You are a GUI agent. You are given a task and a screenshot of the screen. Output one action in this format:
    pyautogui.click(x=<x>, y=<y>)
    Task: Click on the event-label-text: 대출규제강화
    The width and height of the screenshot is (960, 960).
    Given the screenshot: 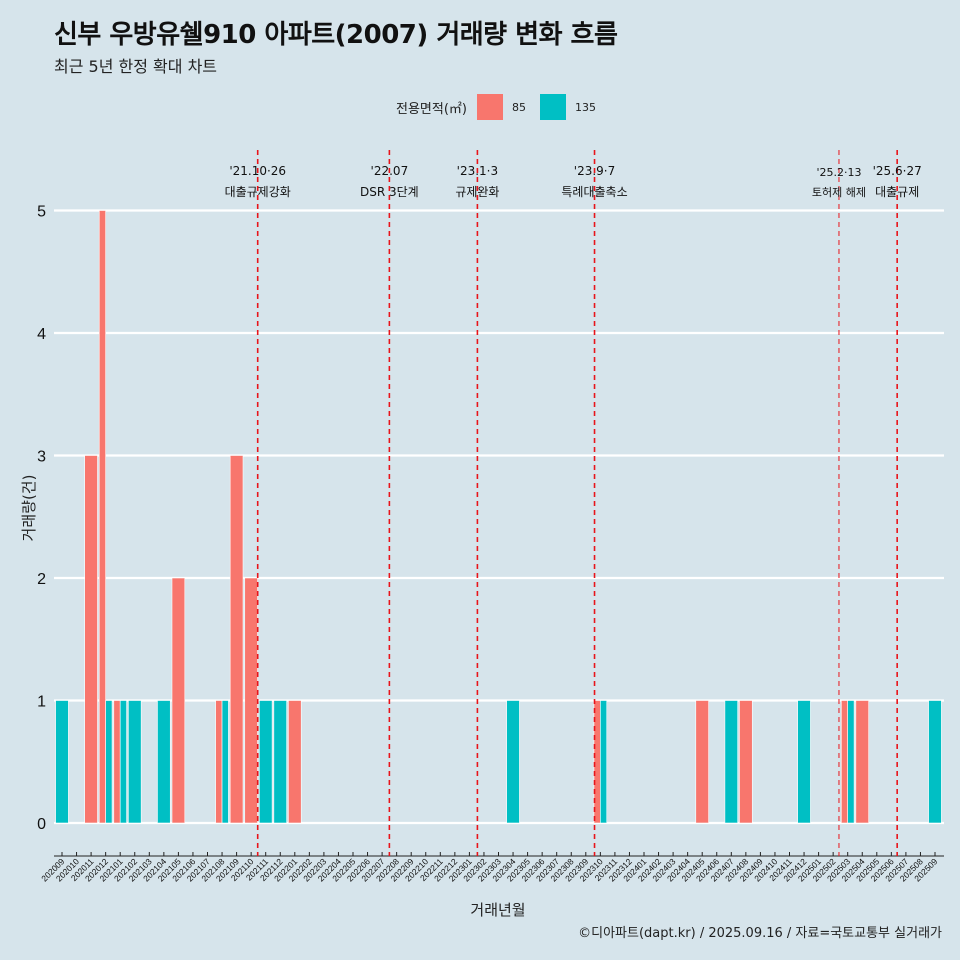 What is the action you would take?
    pyautogui.click(x=258, y=192)
    